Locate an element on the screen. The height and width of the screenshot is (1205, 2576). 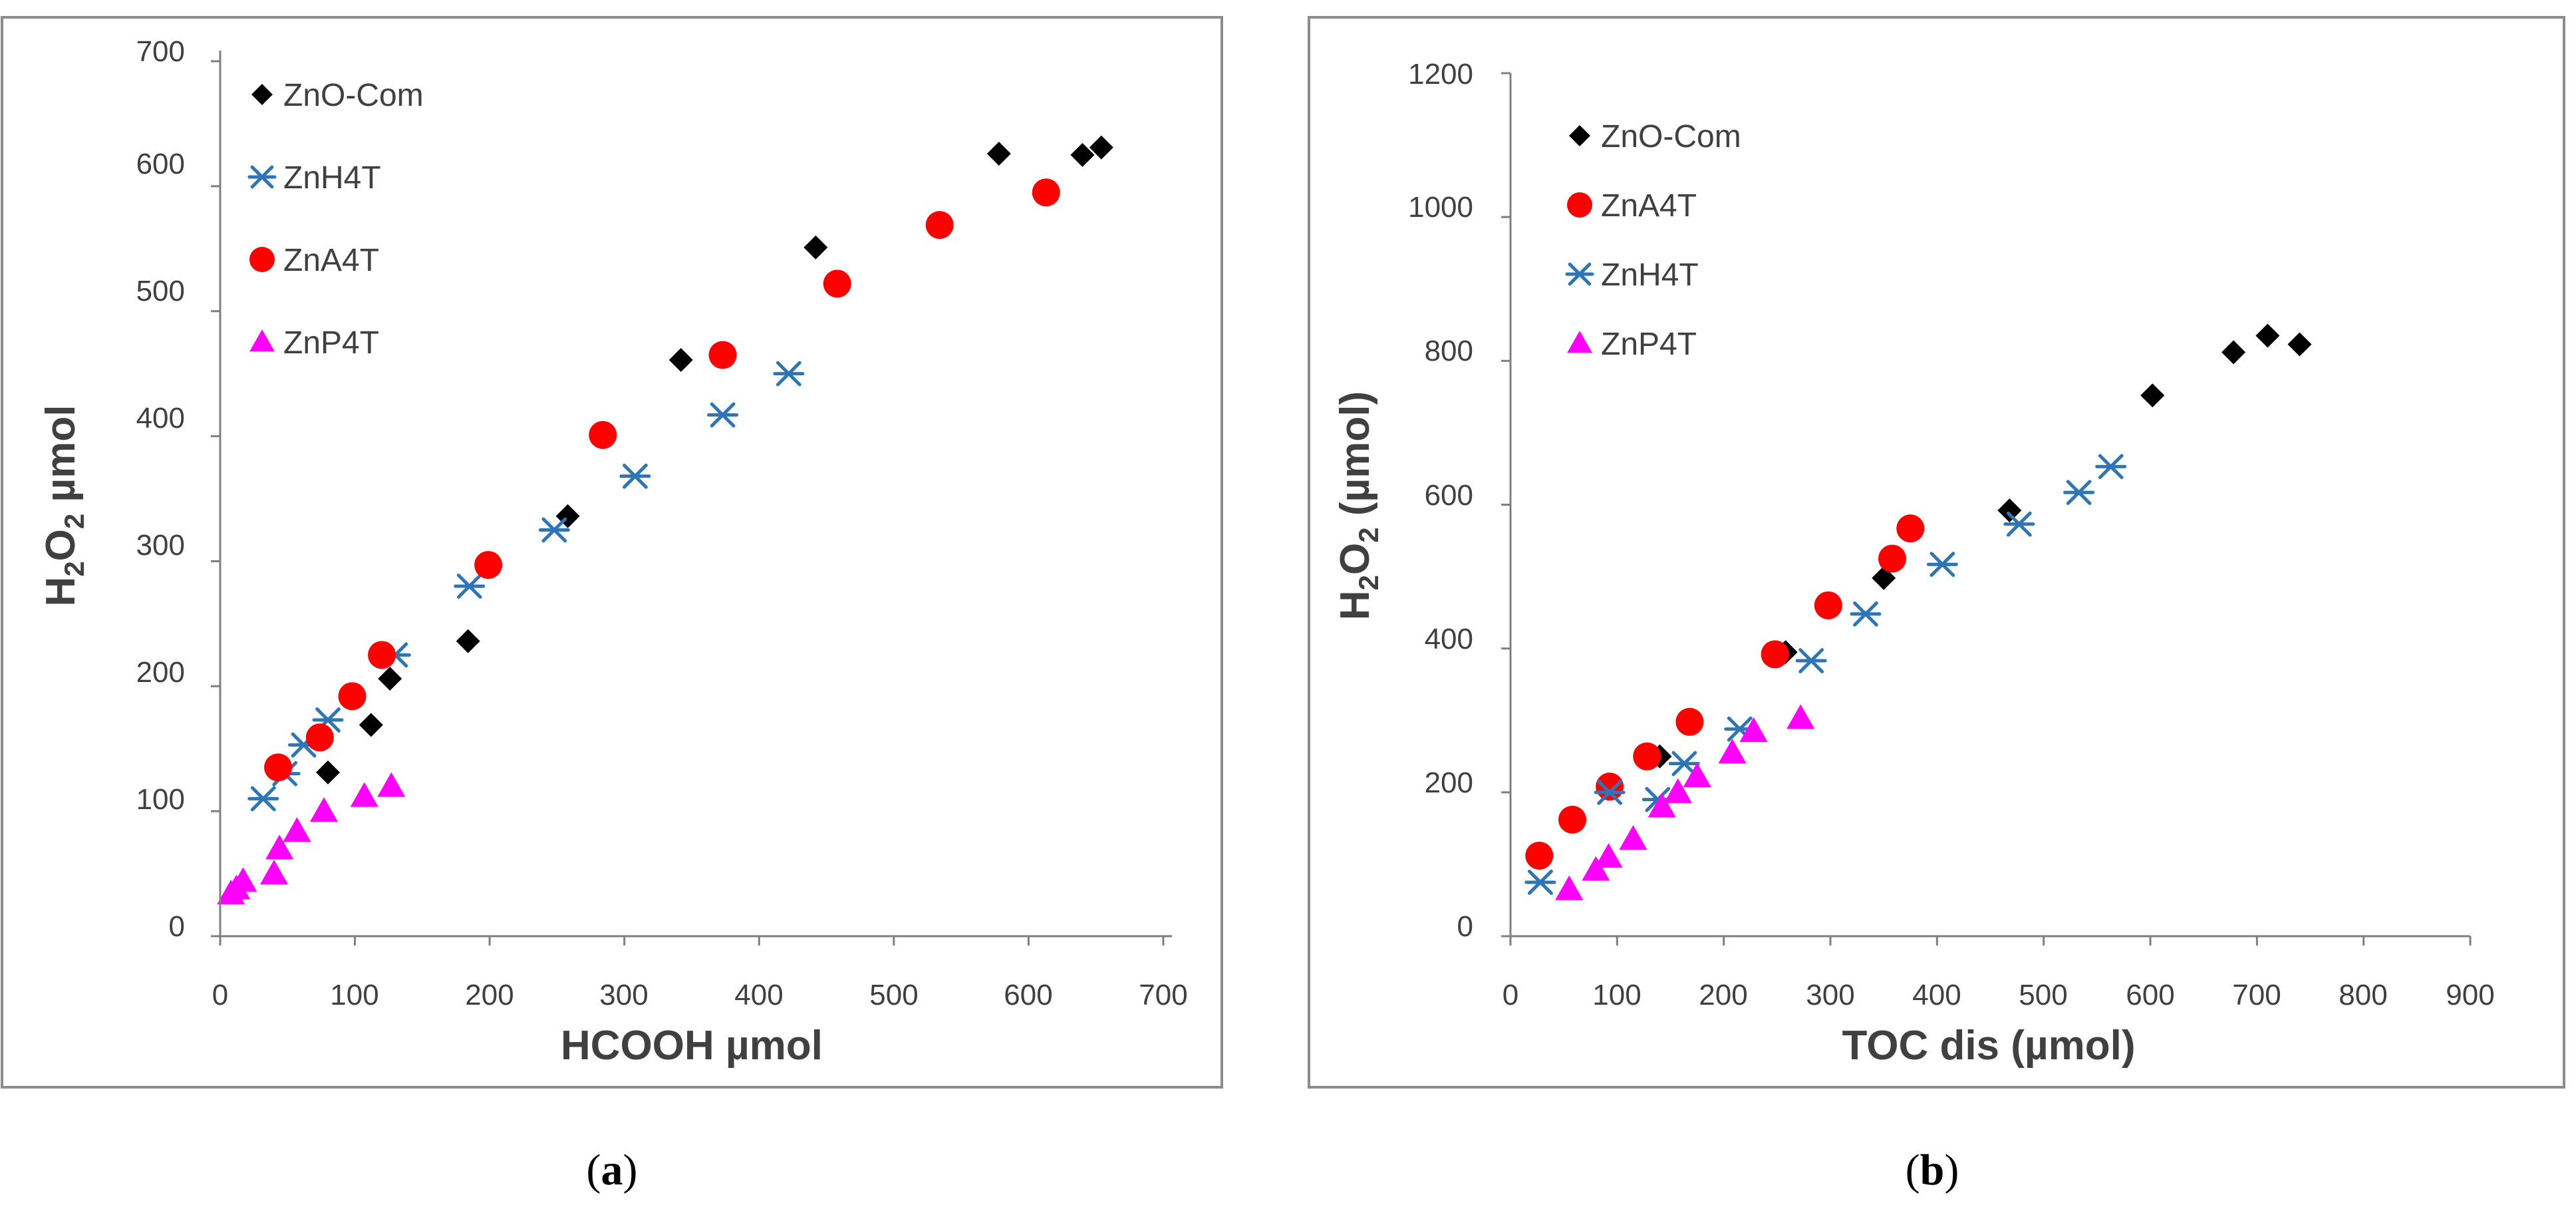
legend-a-marker-znp4t is located at coordinates (262, 340).